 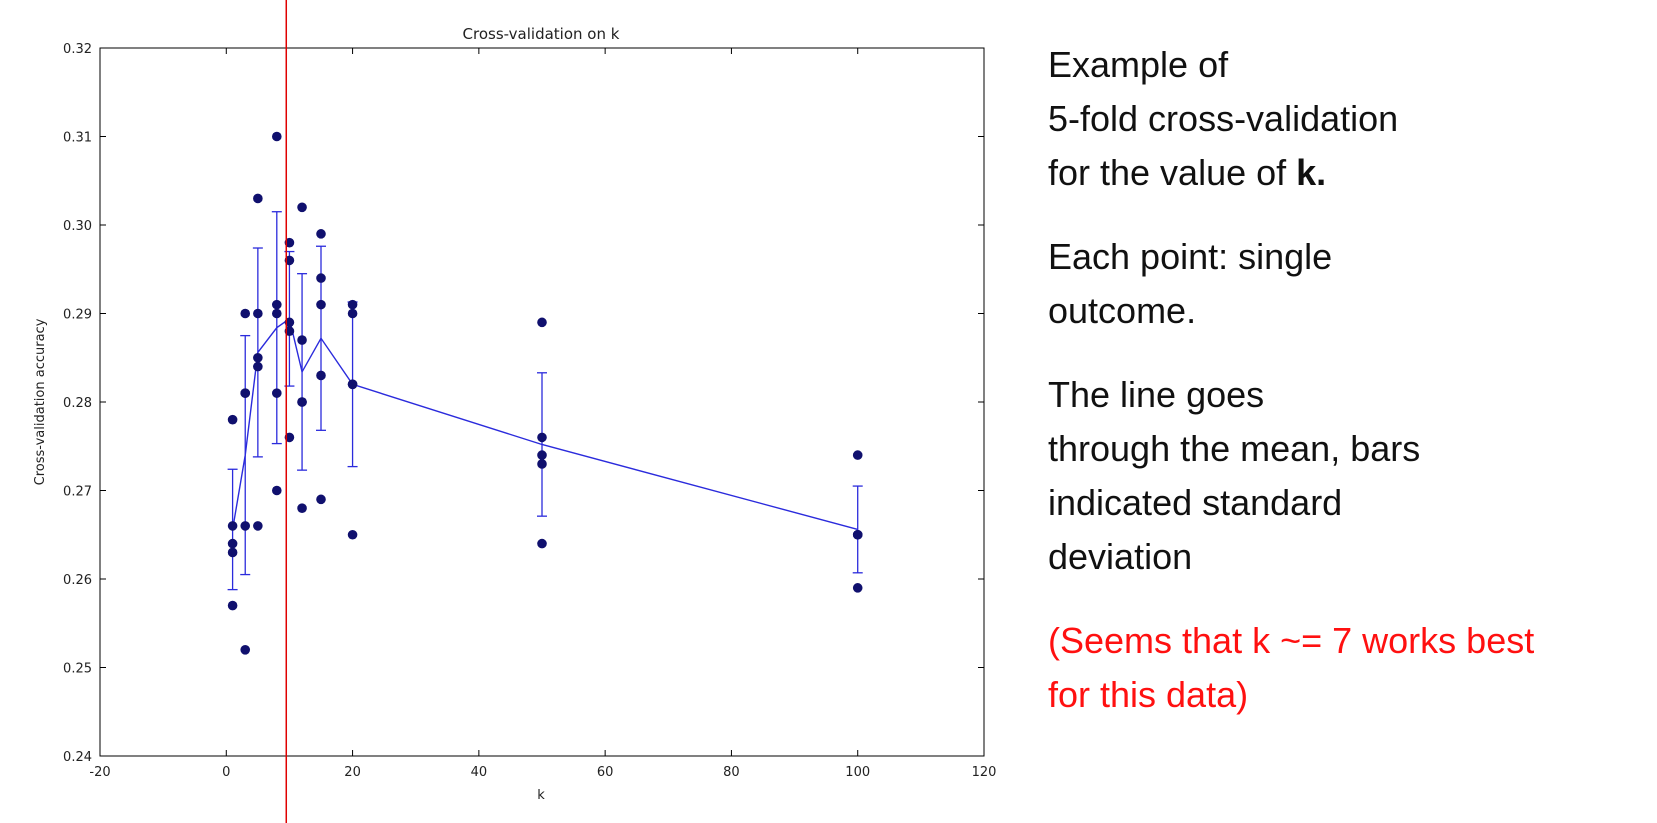 I want to click on x-tick-label: 60, so click(x=605, y=772).